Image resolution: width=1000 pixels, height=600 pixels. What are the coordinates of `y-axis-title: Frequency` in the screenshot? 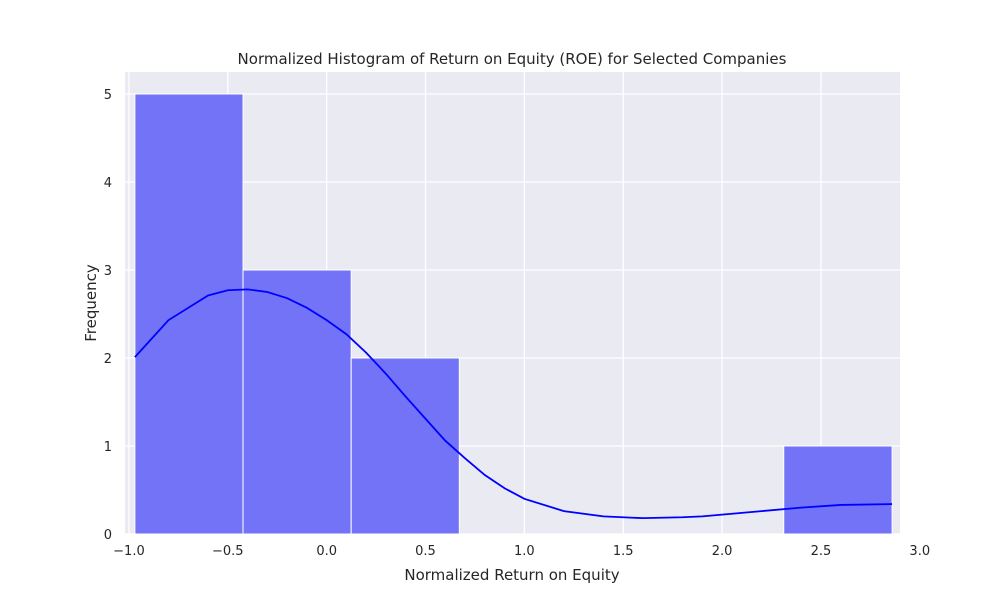 It's located at (91, 303).